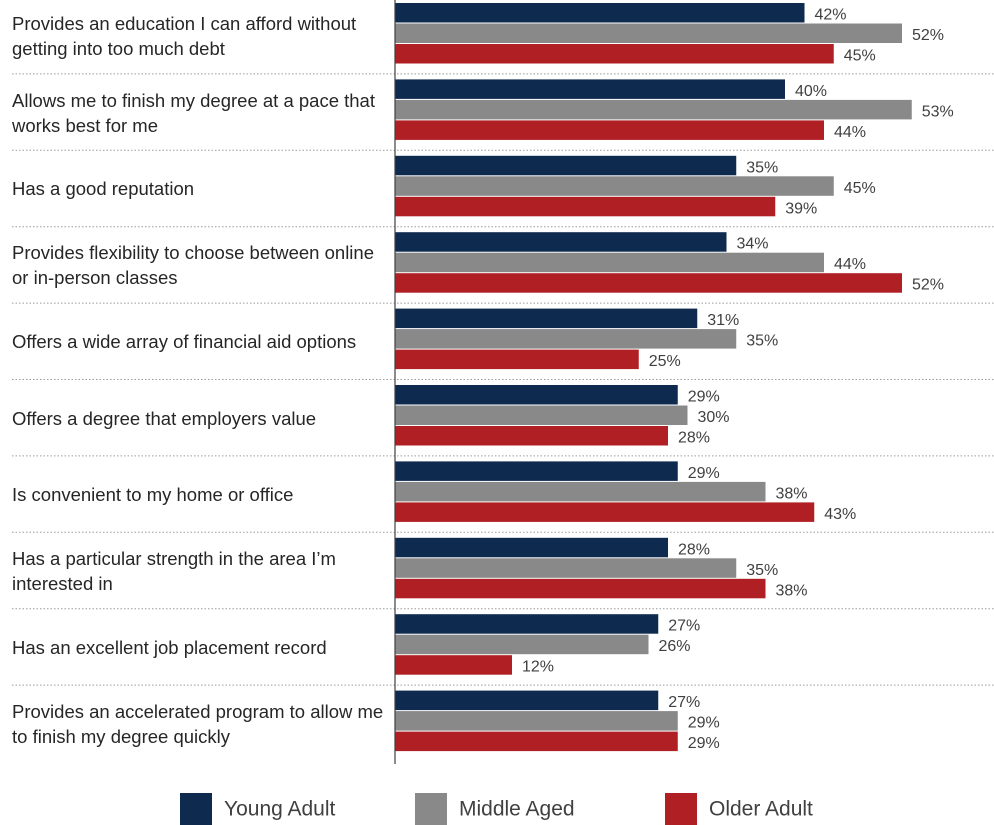  What do you see at coordinates (938, 111) in the screenshot?
I see `value-label: 53%` at bounding box center [938, 111].